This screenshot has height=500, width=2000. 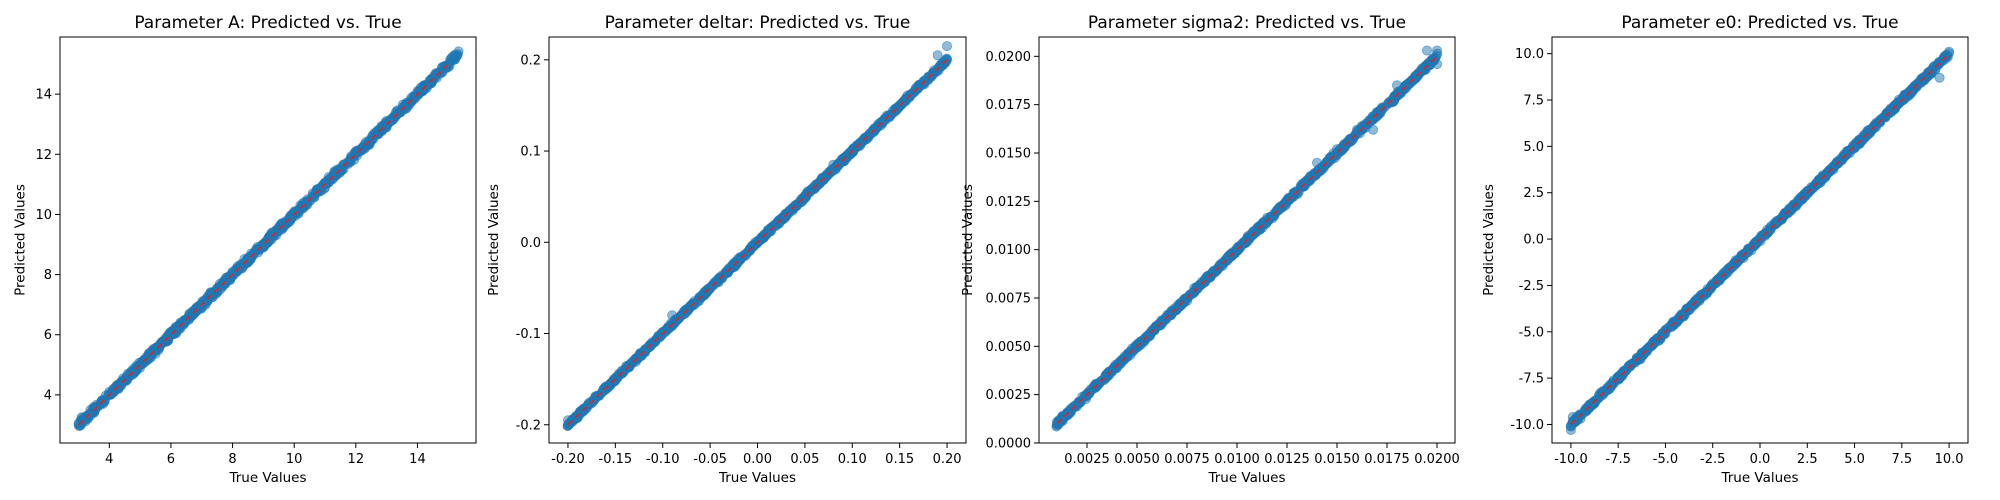 What do you see at coordinates (109, 459) in the screenshot?
I see `x-tick-label: 4` at bounding box center [109, 459].